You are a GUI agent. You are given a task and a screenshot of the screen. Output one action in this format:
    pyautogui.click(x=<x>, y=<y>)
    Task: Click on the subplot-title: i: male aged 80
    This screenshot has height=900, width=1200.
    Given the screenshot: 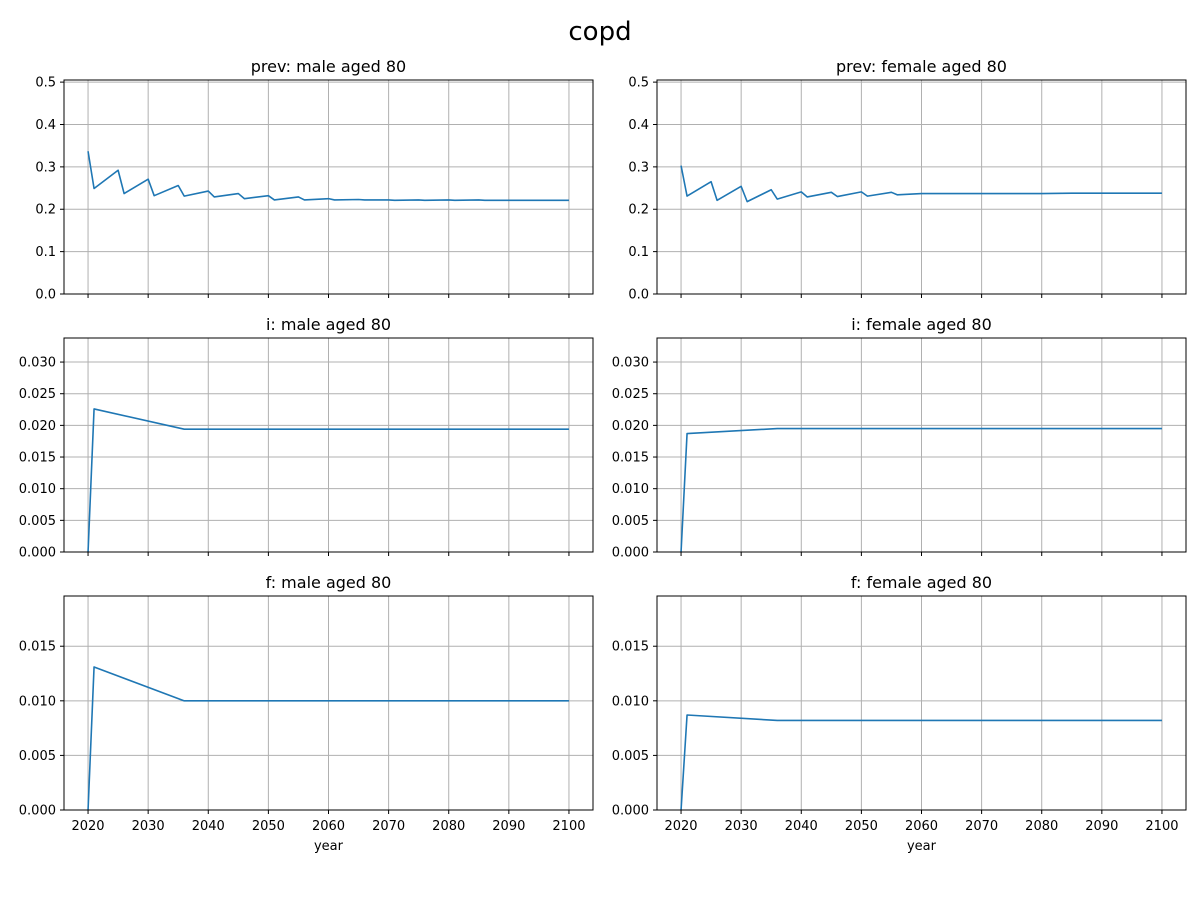 What is the action you would take?
    pyautogui.click(x=328, y=324)
    